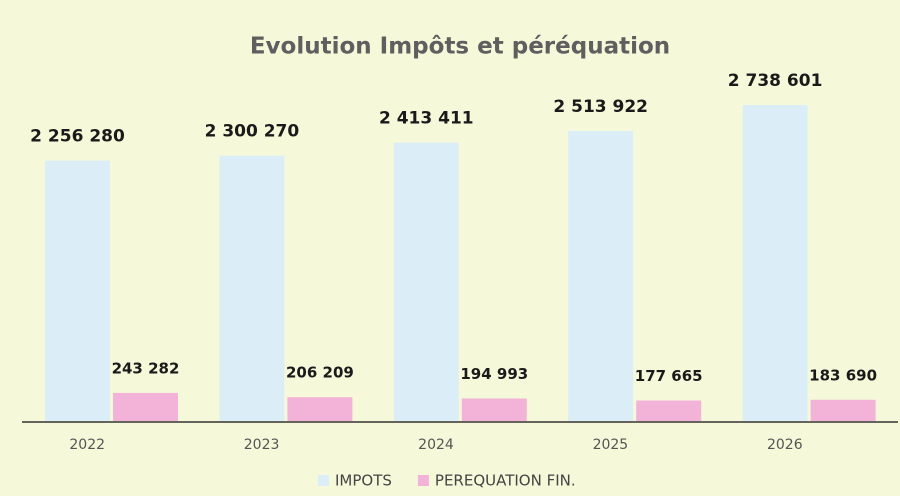  I want to click on data-label: 2 413 411, so click(426, 119).